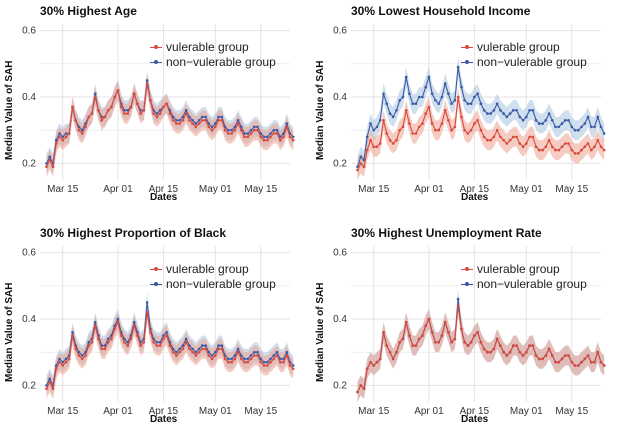  What do you see at coordinates (221, 284) in the screenshot?
I see `legend-label: non−vulerable group` at bounding box center [221, 284].